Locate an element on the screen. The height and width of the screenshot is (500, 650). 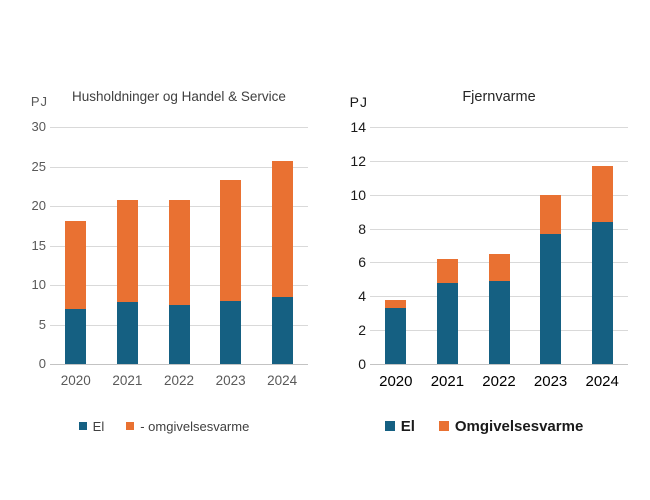
legend: El - omgivelsesvarme is located at coordinates (164, 426).